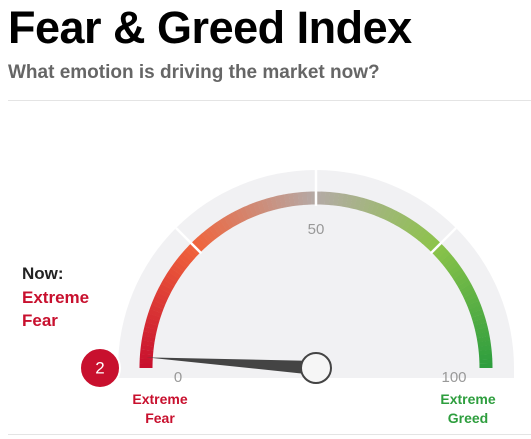  I want to click on value-badge, so click(100, 368).